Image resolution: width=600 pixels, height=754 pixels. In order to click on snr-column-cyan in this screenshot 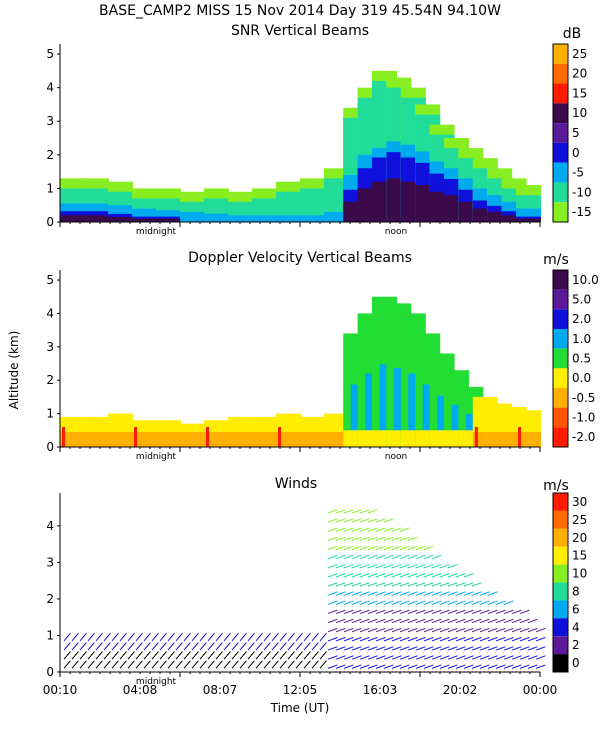, I will do `click(216, 217)`.